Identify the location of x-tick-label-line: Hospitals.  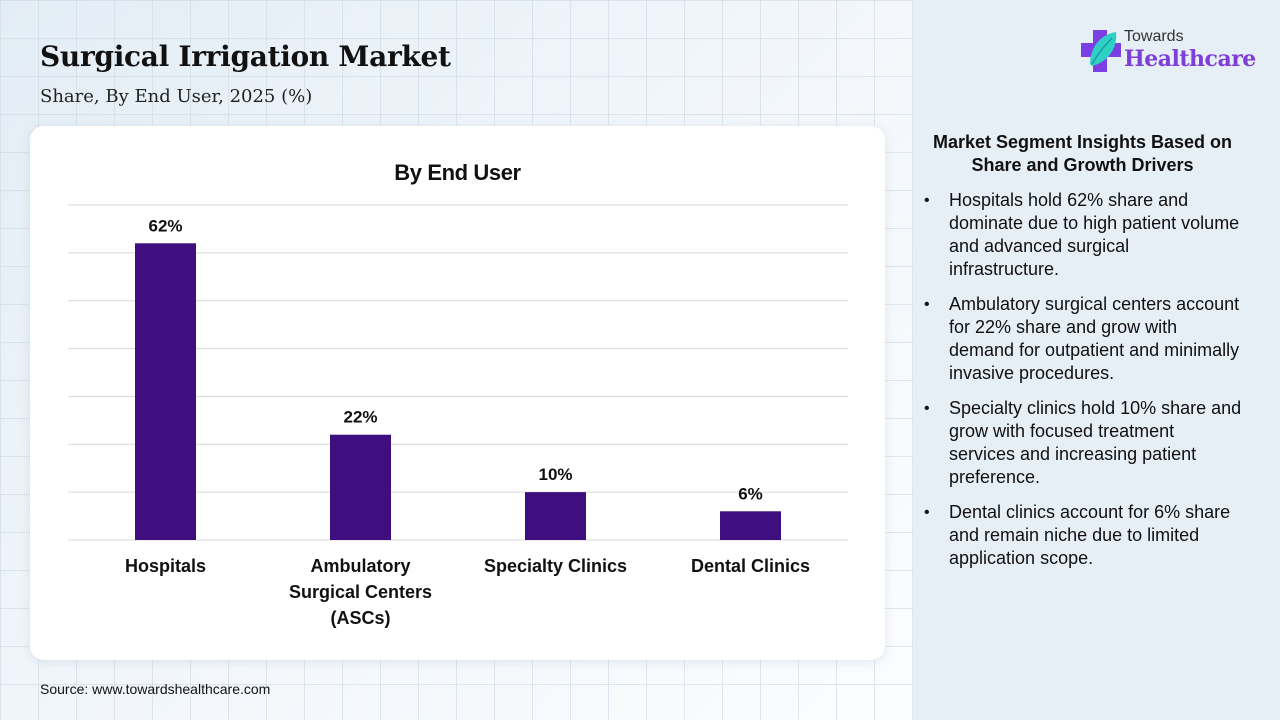
(165, 566).